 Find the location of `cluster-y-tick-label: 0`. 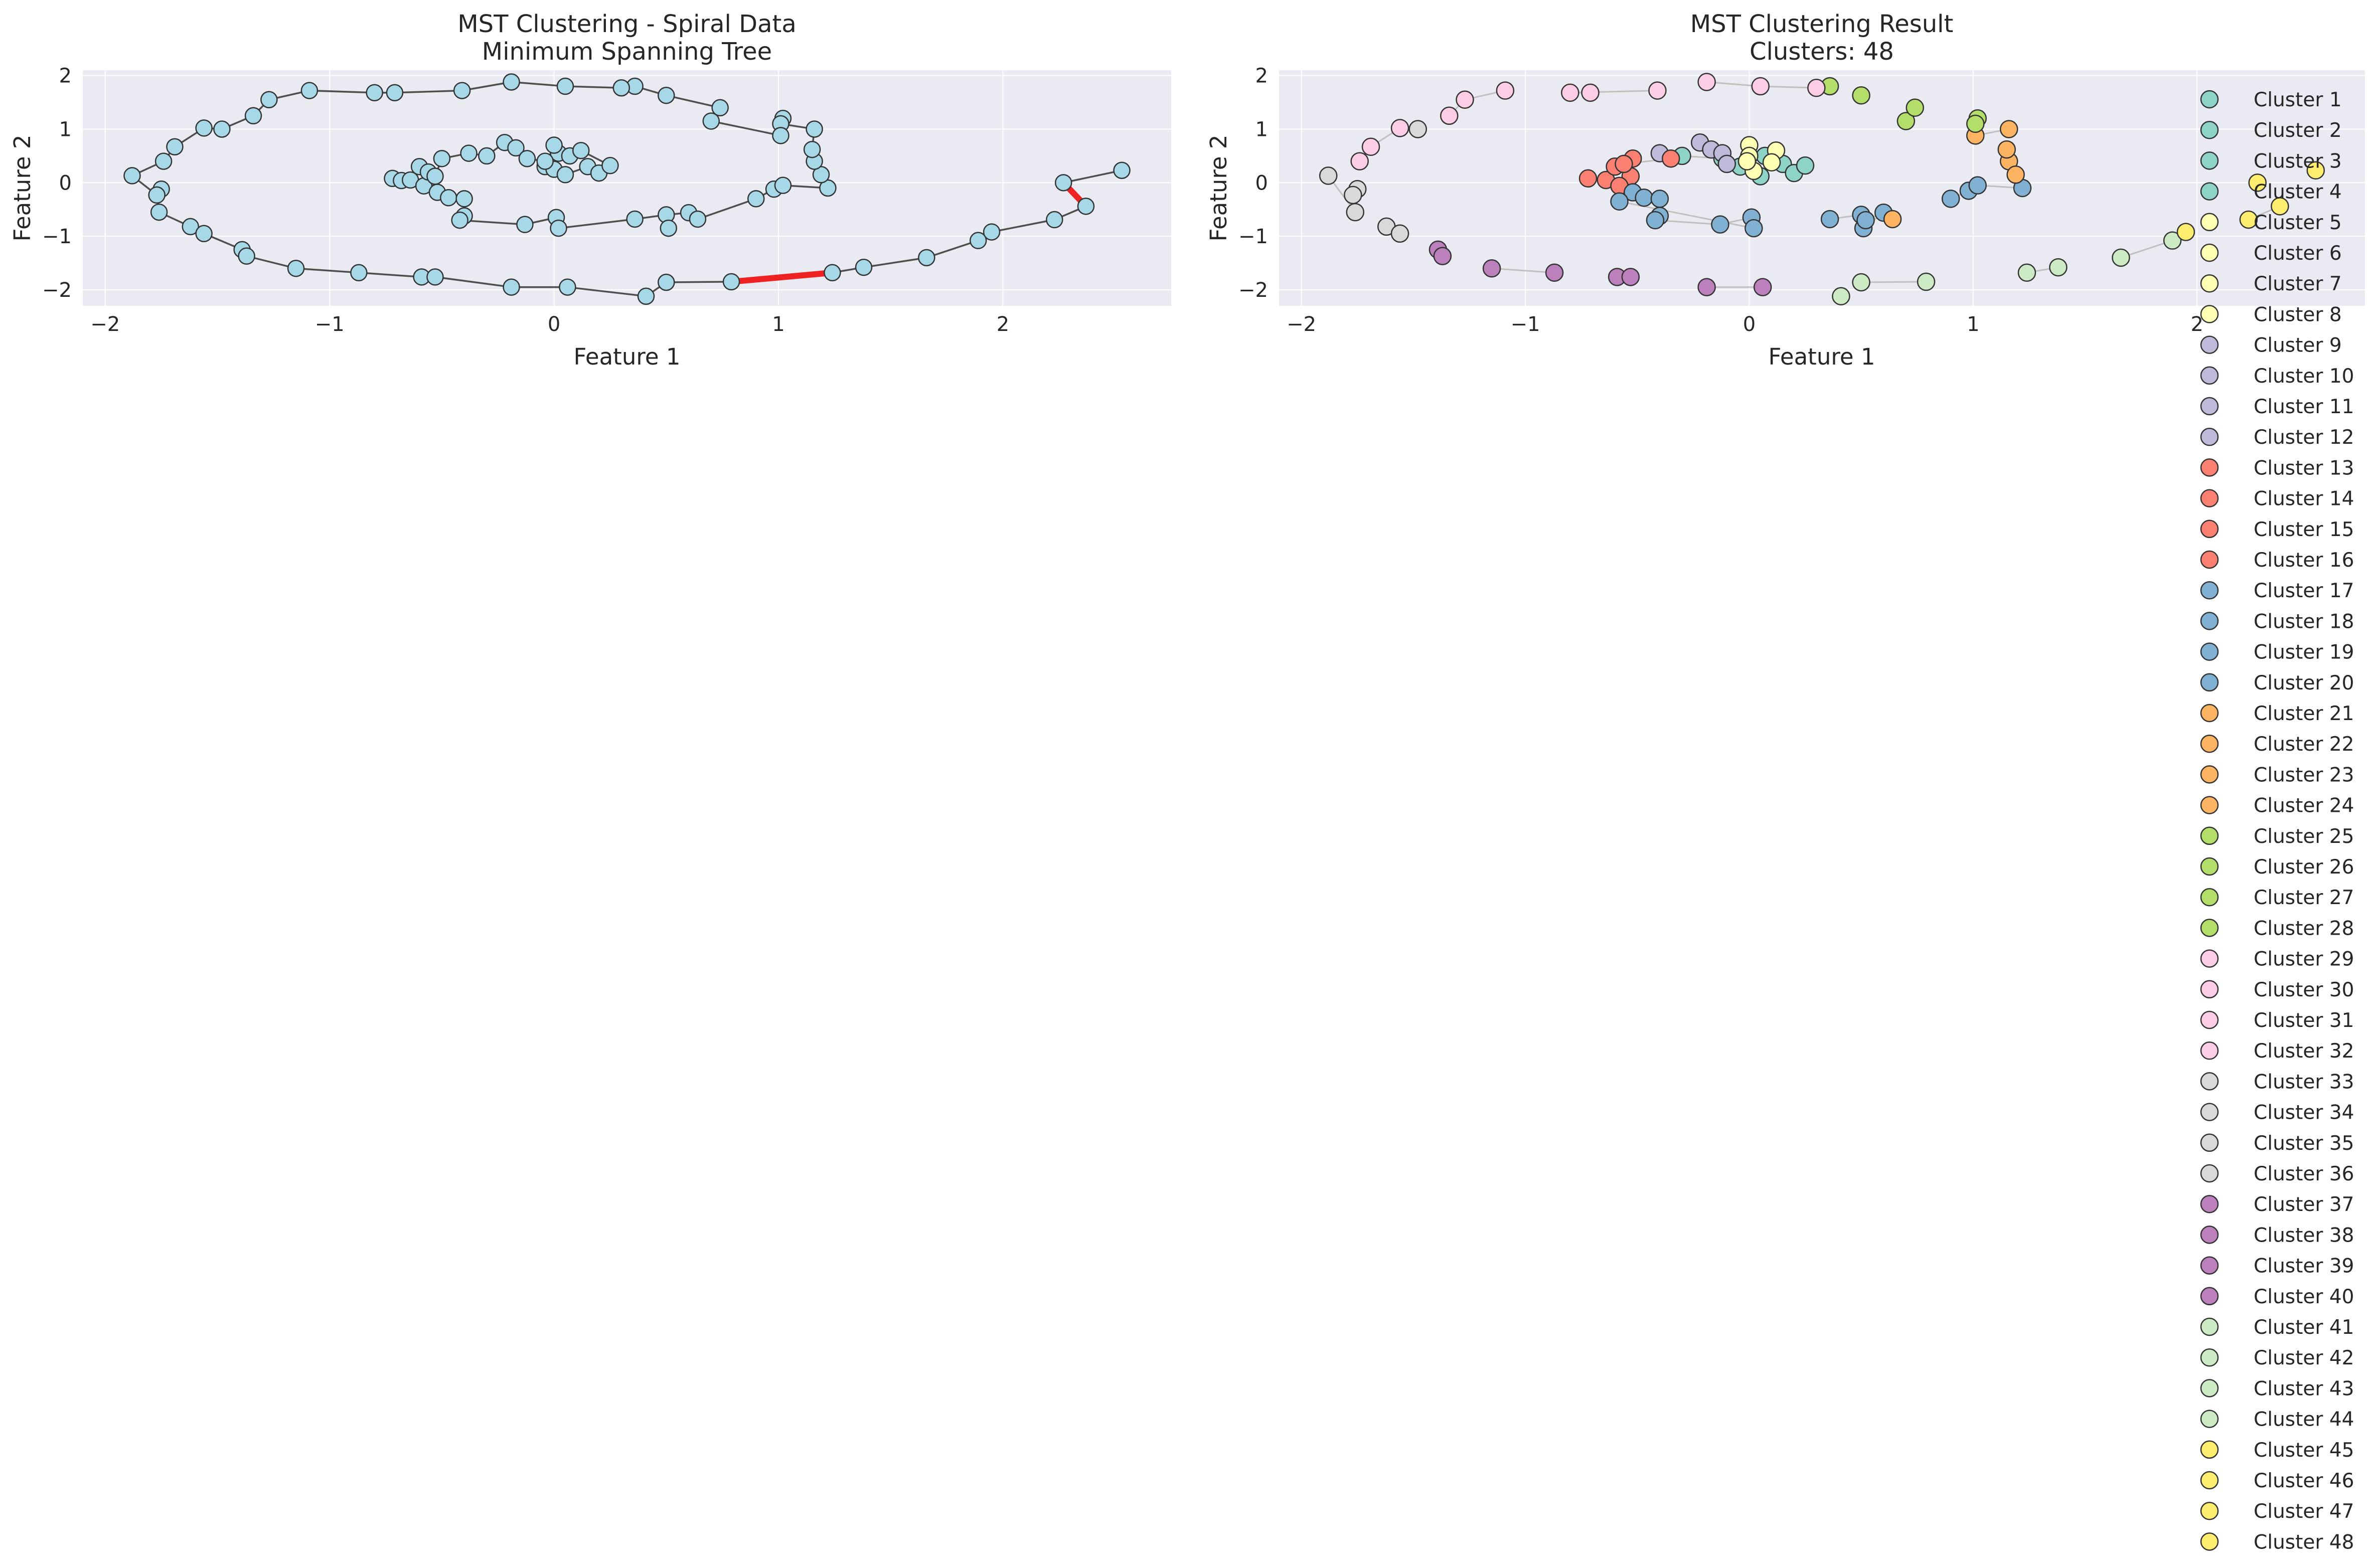

cluster-y-tick-label: 0 is located at coordinates (1261, 183).